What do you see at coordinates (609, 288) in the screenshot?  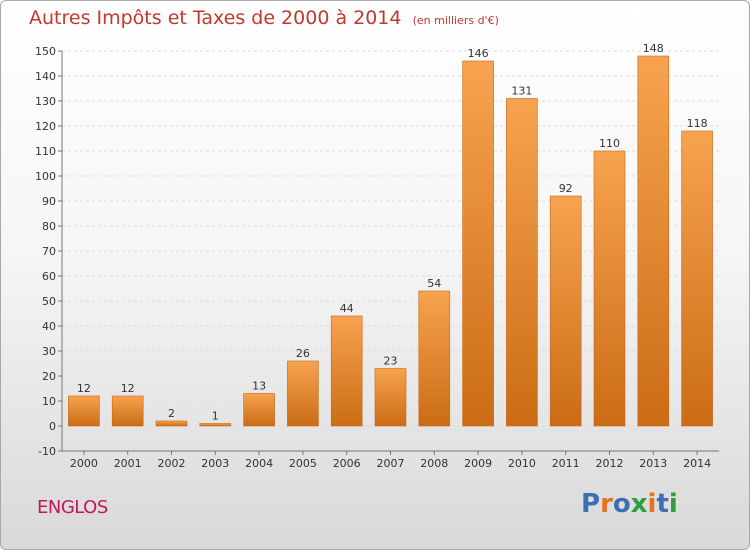 I see `bar-2012` at bounding box center [609, 288].